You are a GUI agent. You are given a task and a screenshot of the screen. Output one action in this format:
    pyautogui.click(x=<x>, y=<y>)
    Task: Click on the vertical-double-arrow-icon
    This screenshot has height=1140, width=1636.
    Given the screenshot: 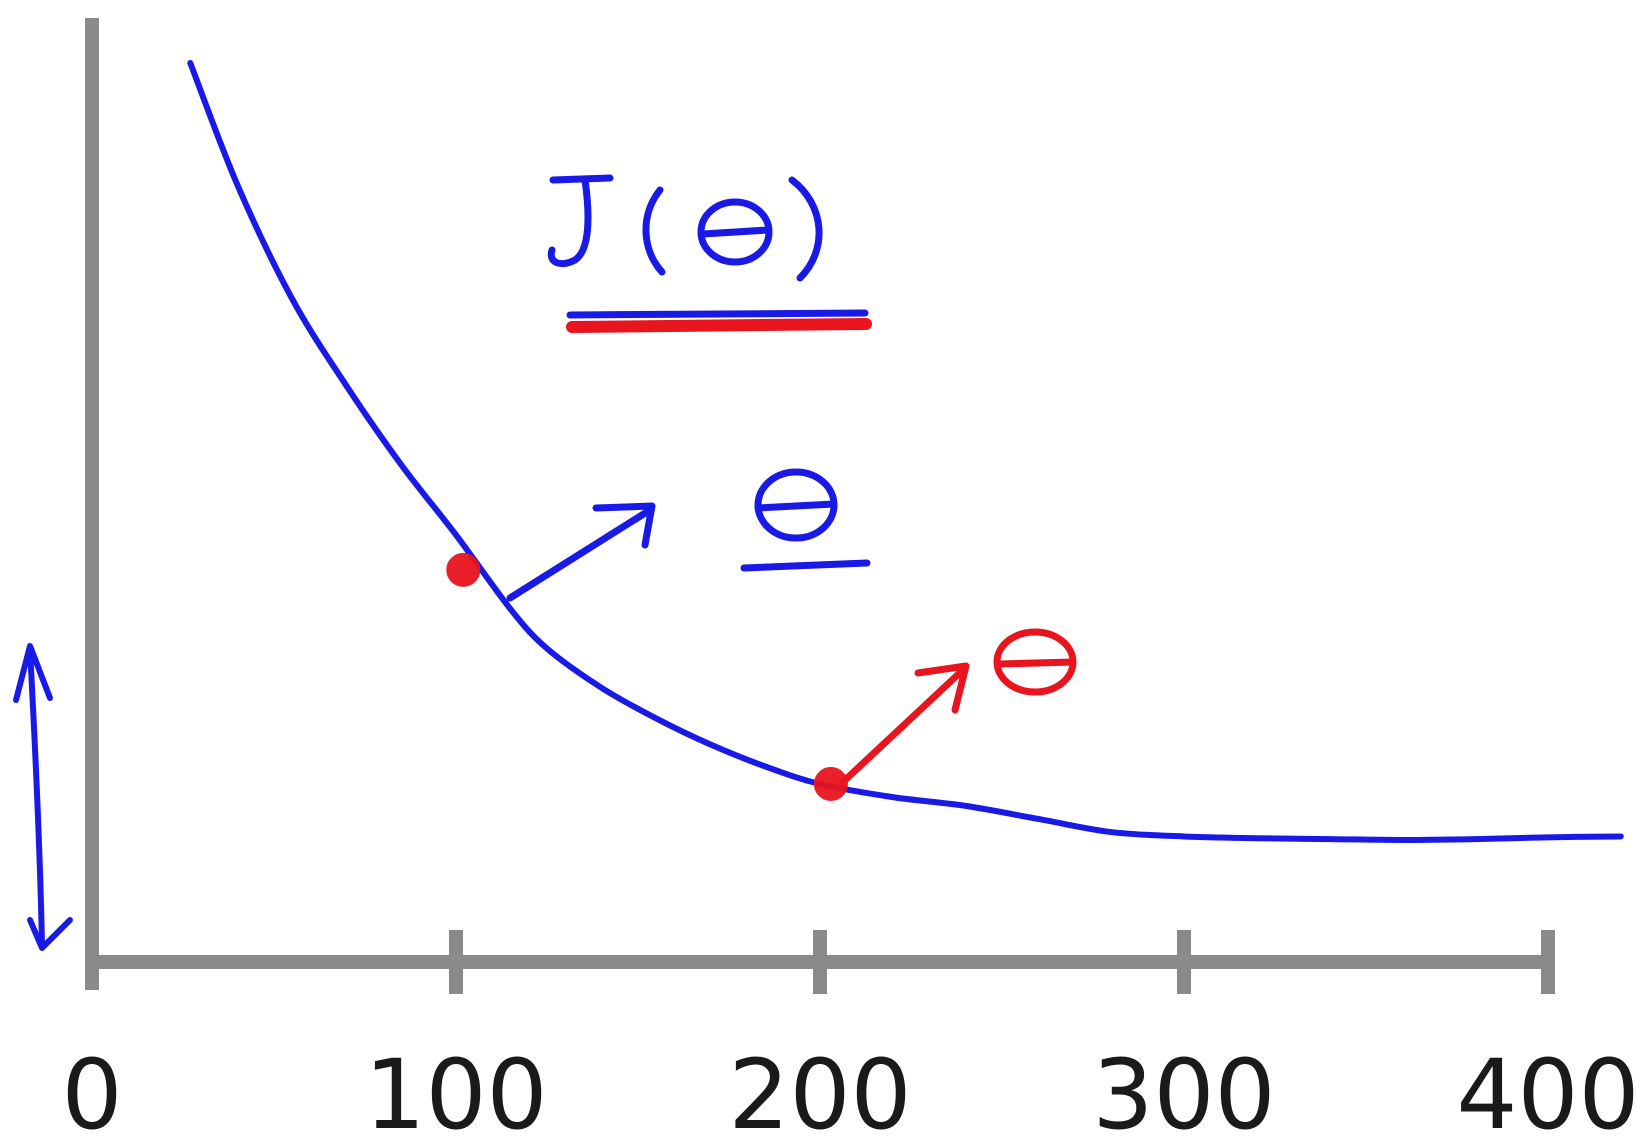 What is the action you would take?
    pyautogui.click(x=43, y=797)
    